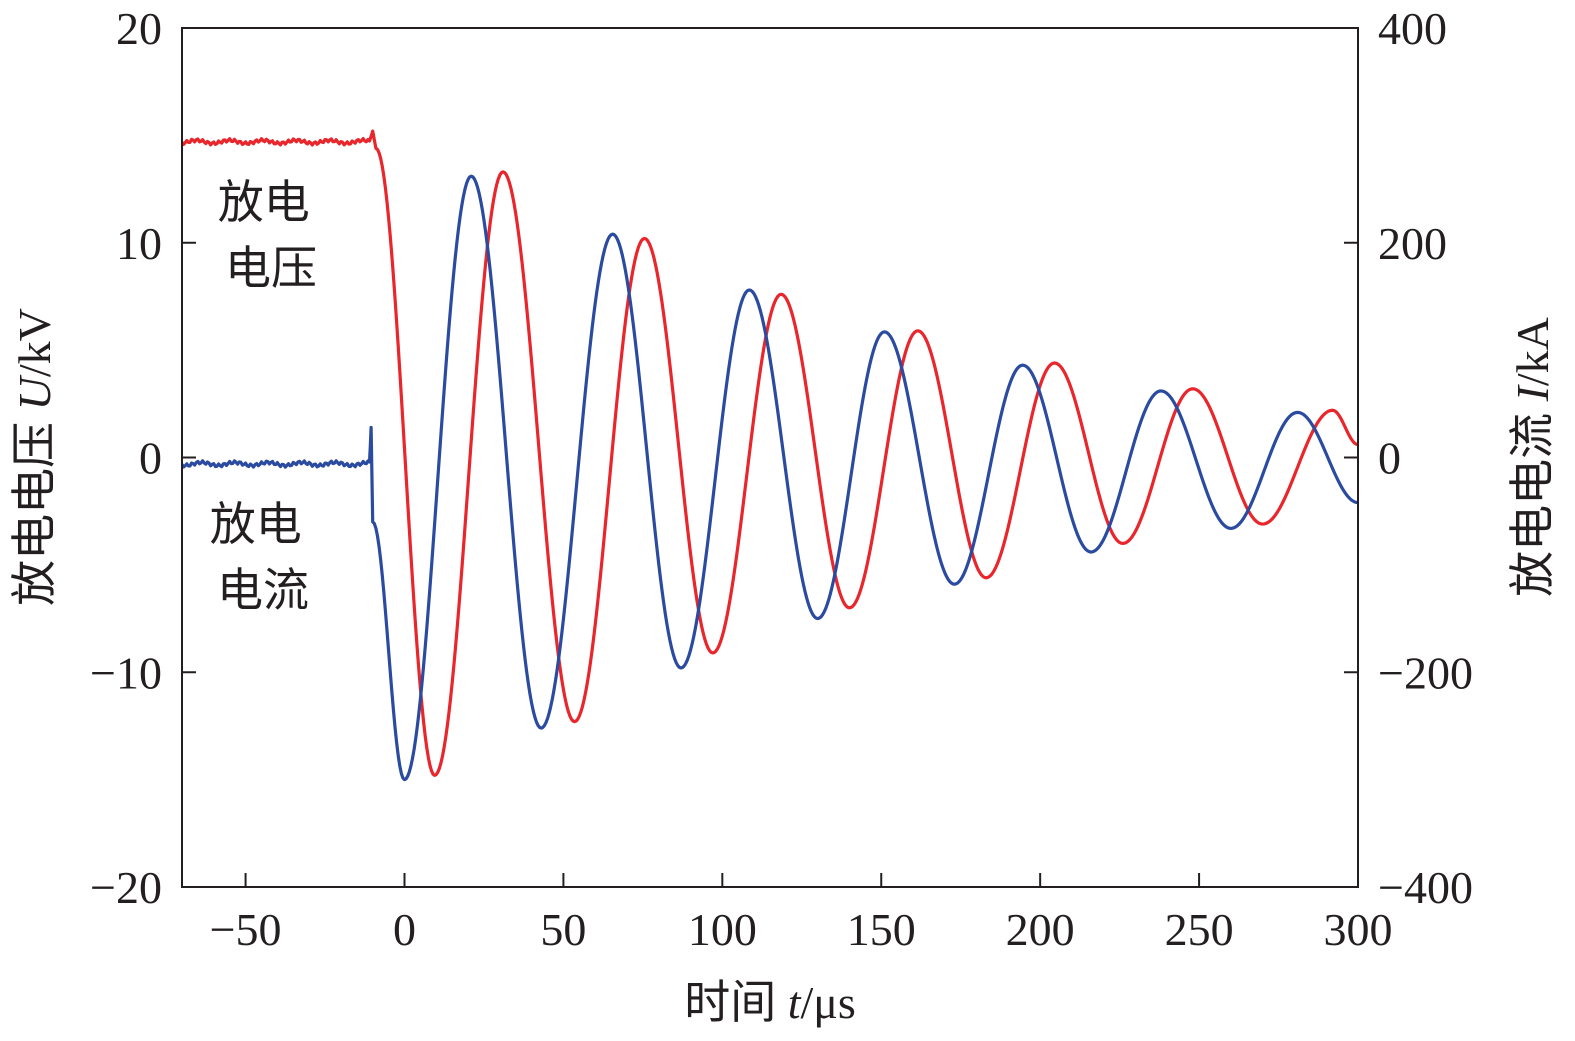 The image size is (1575, 1041). I want to click on x-tick-label: 50, so click(563, 929).